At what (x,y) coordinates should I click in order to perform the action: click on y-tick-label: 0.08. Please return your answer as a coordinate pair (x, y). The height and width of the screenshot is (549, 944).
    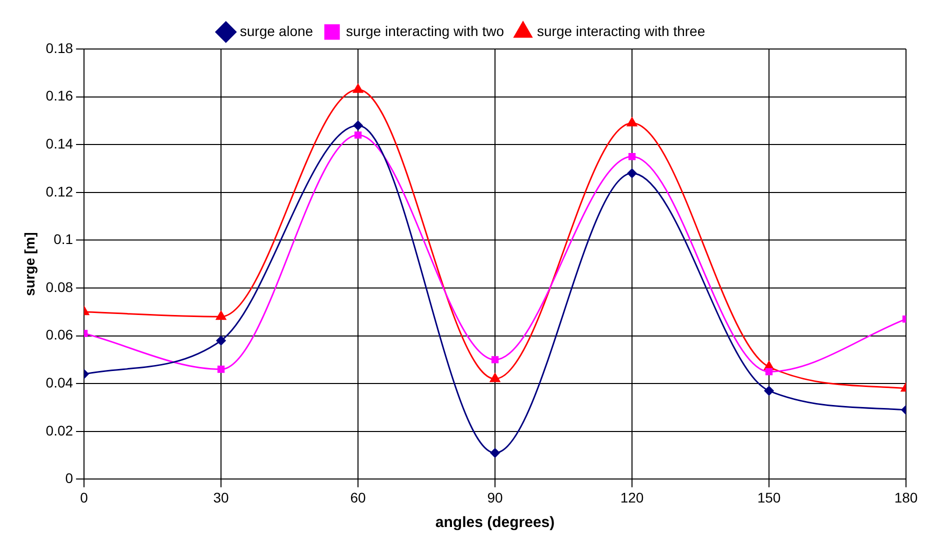
    Looking at the image, I should click on (60, 286).